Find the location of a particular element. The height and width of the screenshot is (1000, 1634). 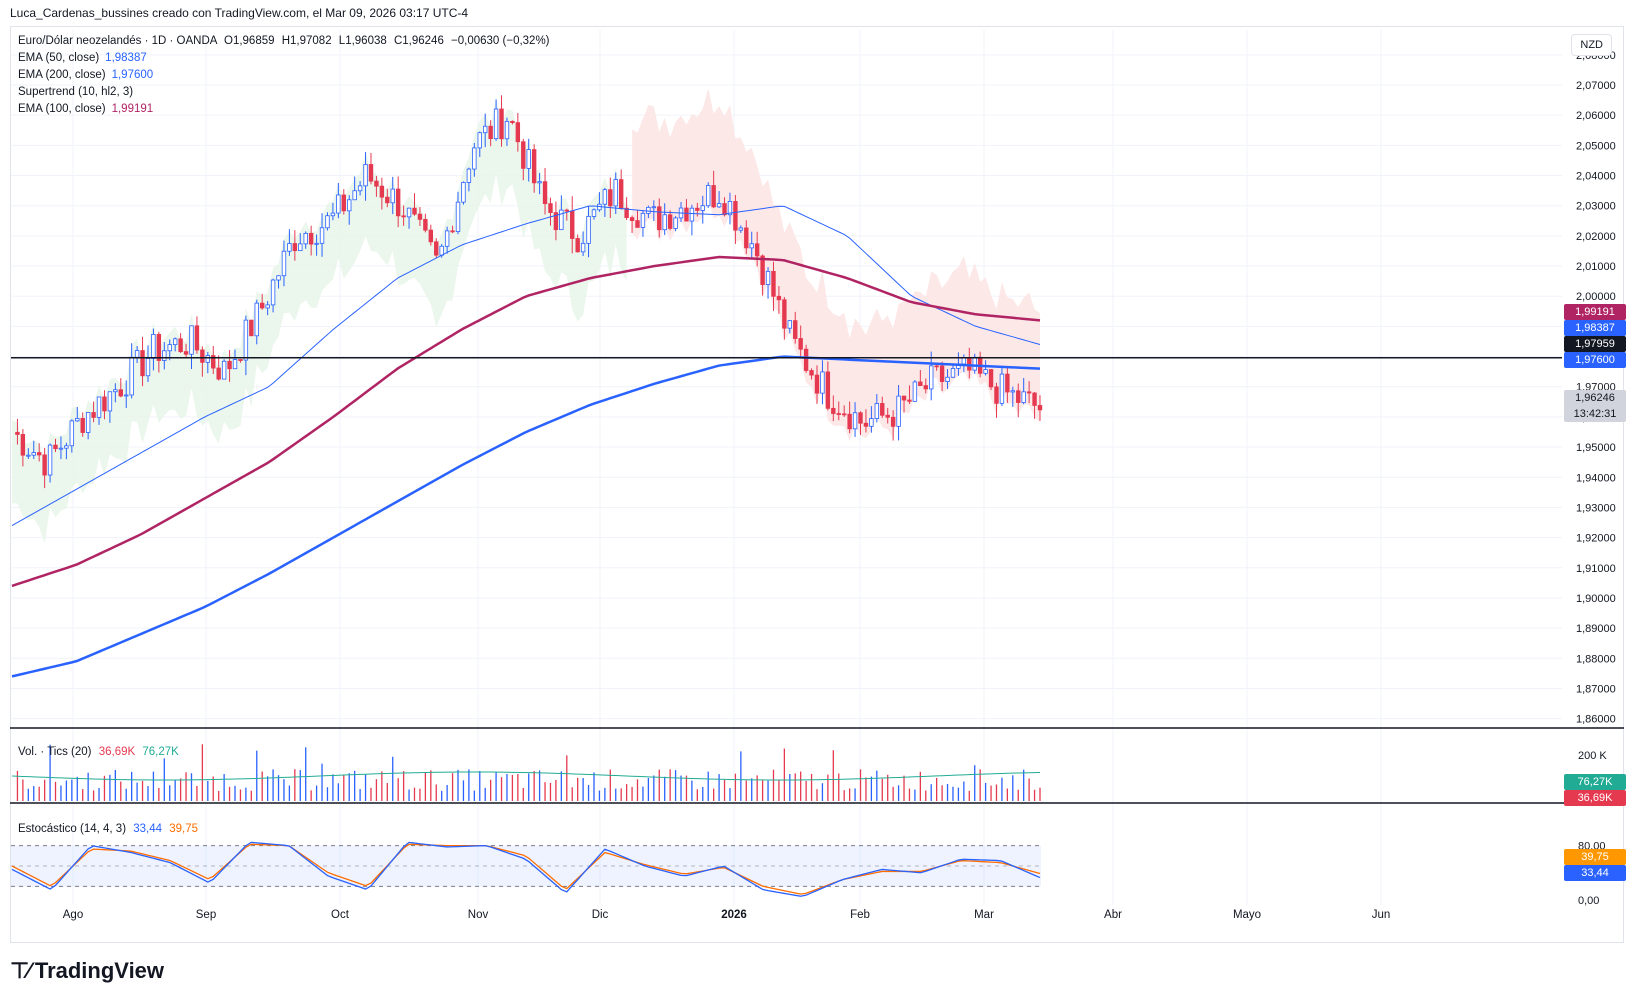

indicator-supertrend: Supertrend (10, hl2, 3) is located at coordinates (284, 92).